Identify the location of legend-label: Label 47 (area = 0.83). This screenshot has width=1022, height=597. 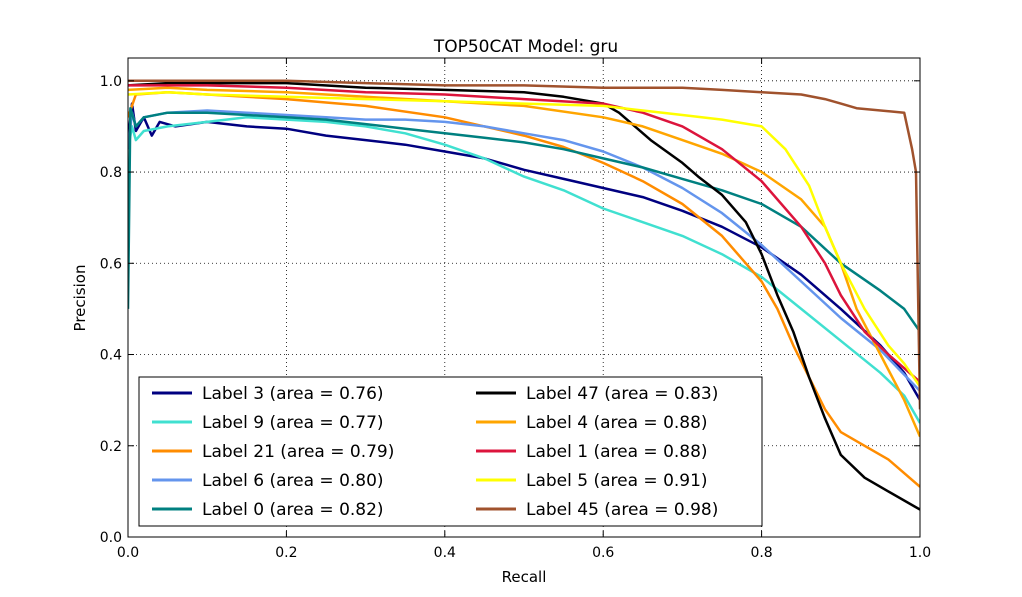
(622, 394).